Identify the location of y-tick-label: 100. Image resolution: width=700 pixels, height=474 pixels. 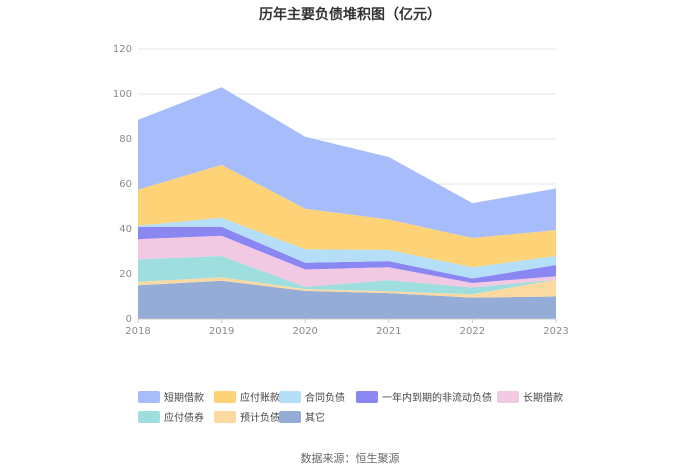
(122, 94).